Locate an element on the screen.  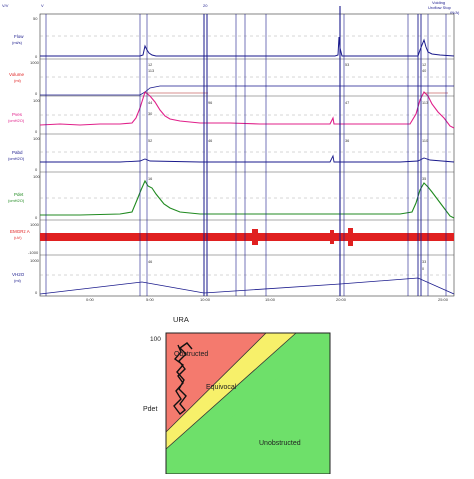
channel-pdet: Pdet (cmH2O) 100 0 is located at coordinates (231, 197).